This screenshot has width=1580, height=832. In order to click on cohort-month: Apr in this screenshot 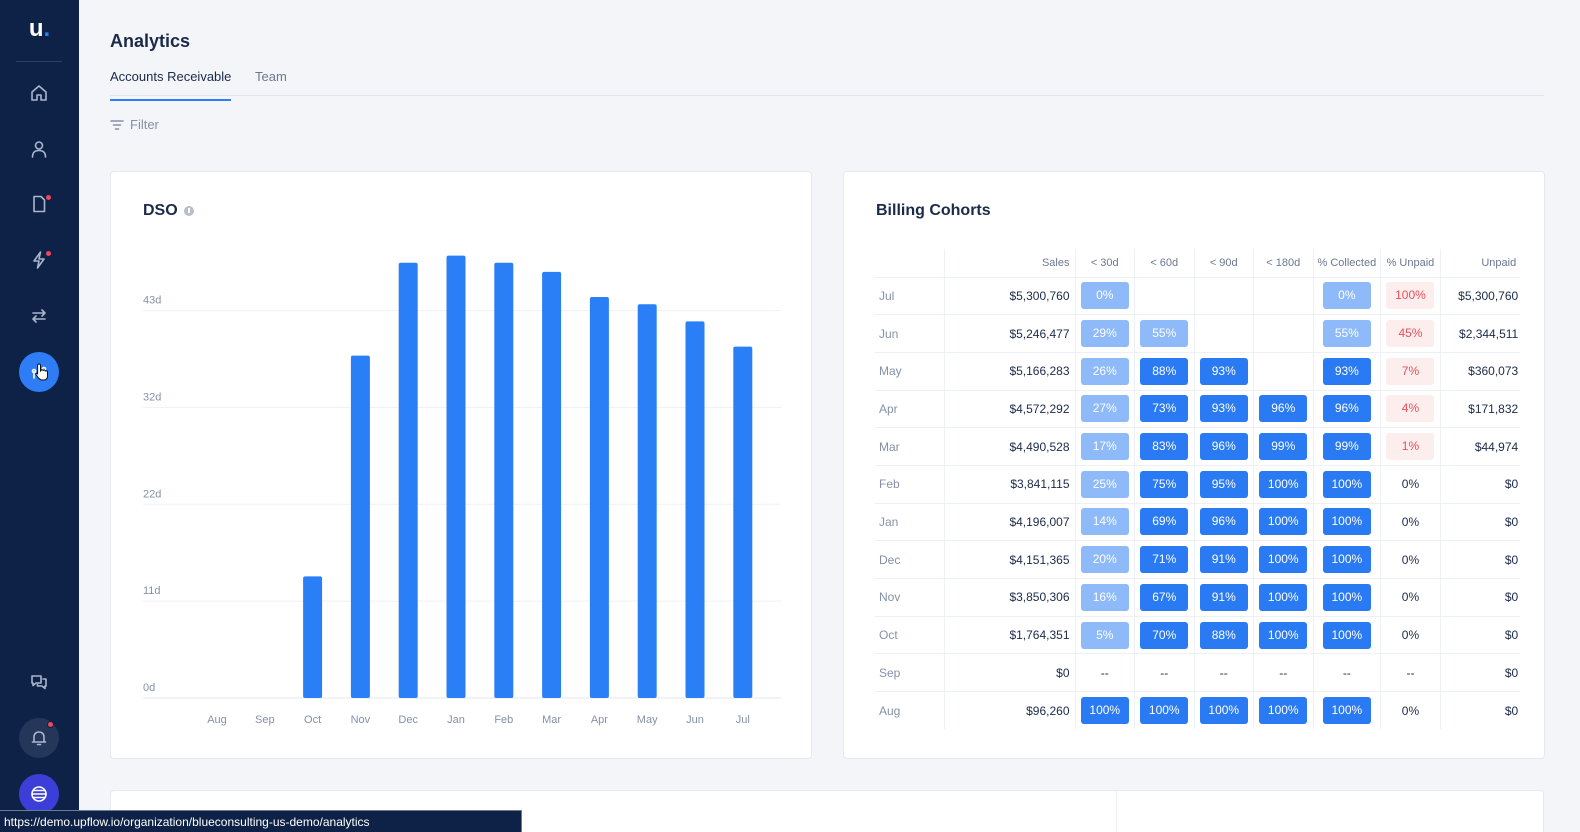, I will do `click(909, 408)`.